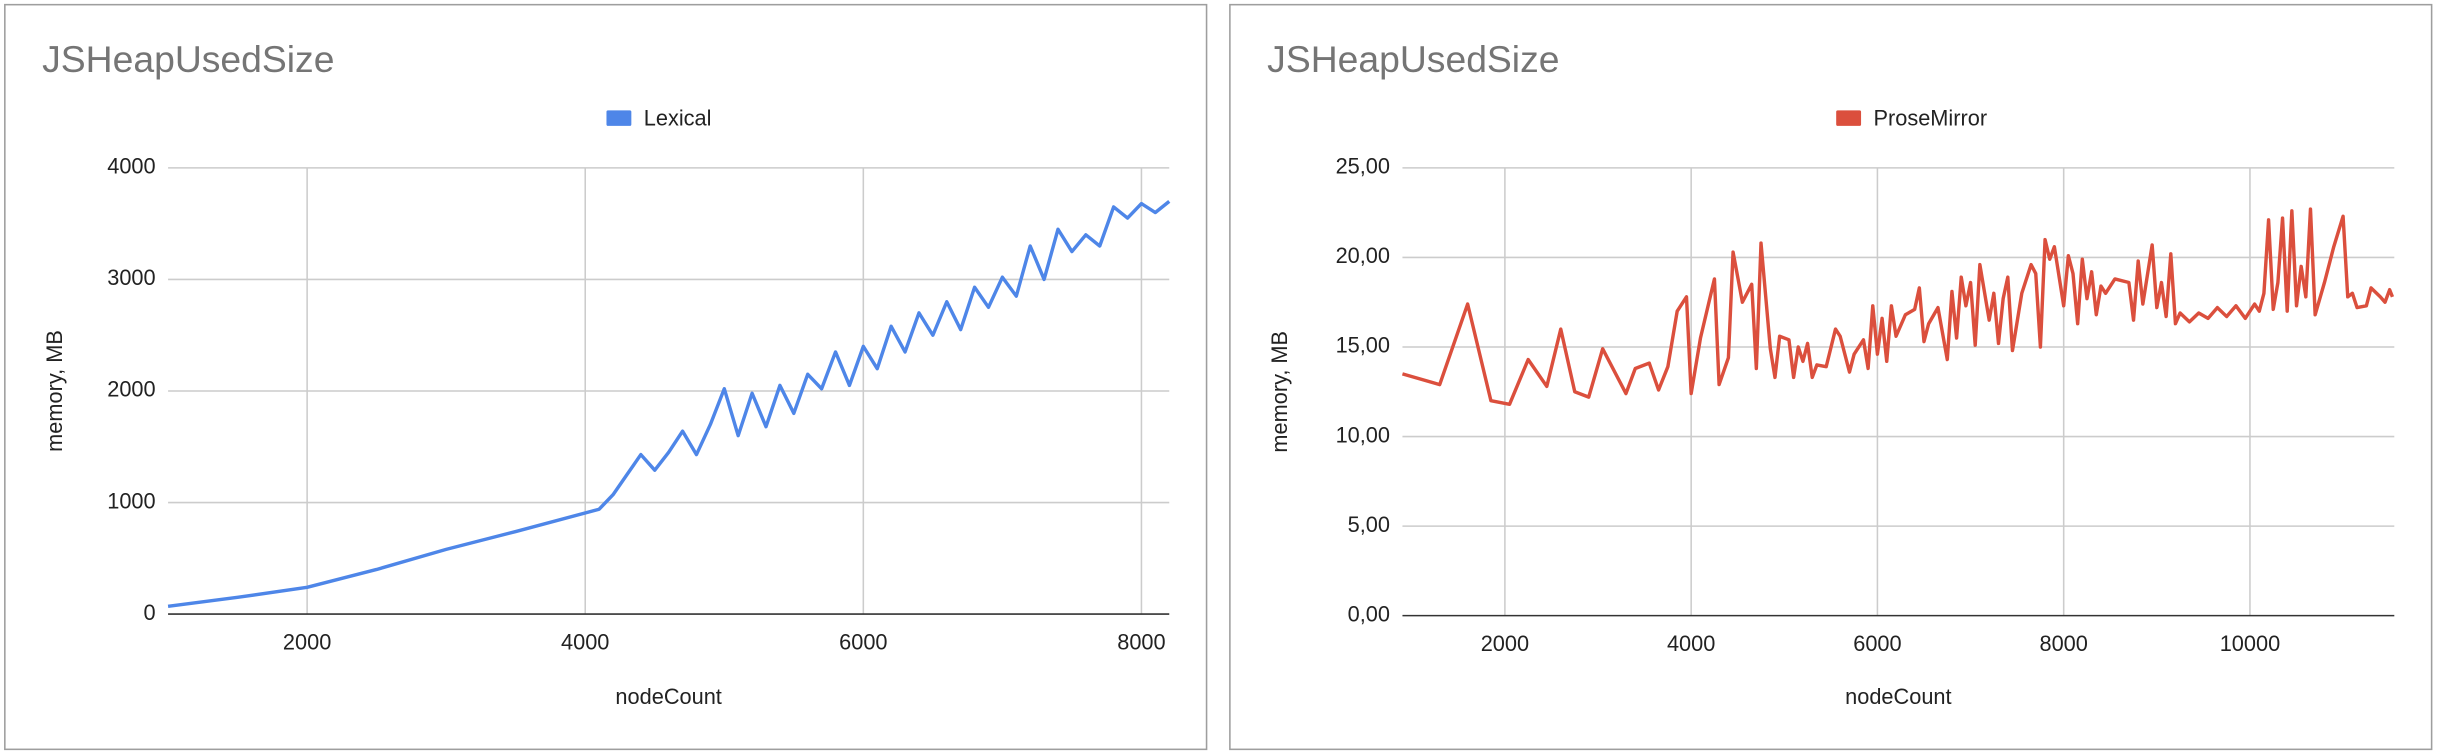  What do you see at coordinates (1363, 166) in the screenshot?
I see `y-tick-label: 25,00` at bounding box center [1363, 166].